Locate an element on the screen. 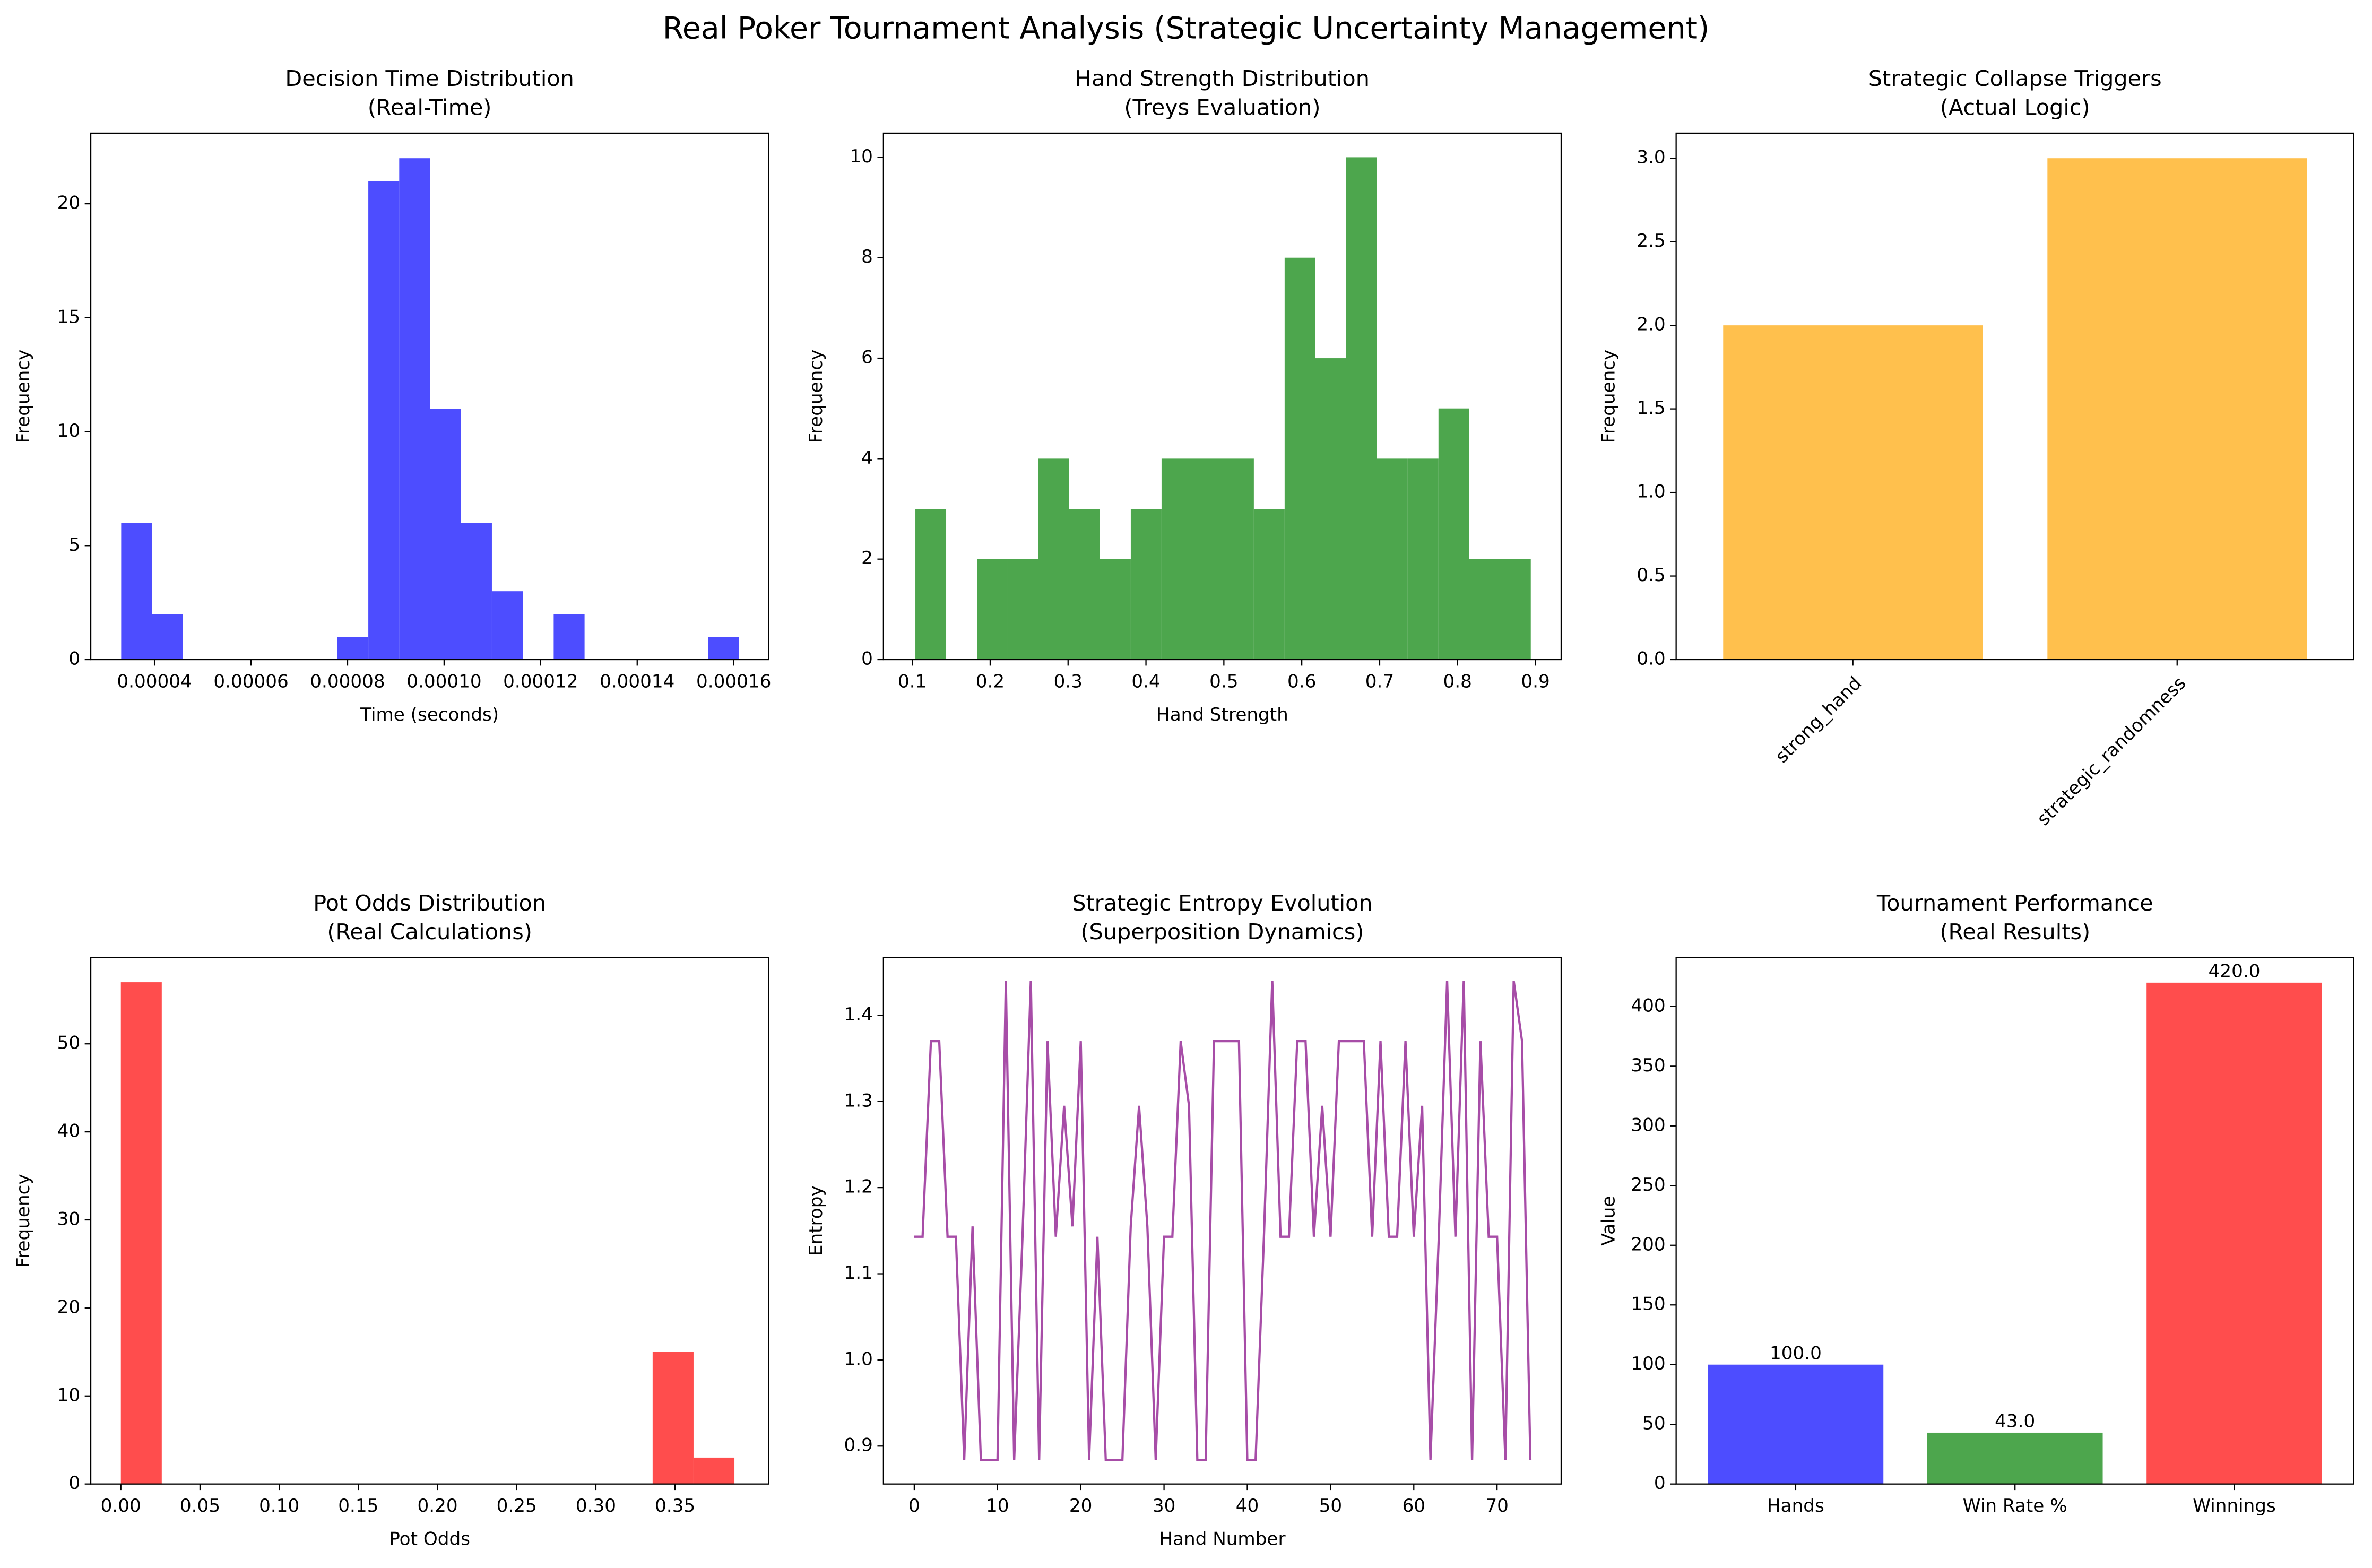 The height and width of the screenshot is (1568, 2372). y-tick-label: 8 is located at coordinates (867, 256).